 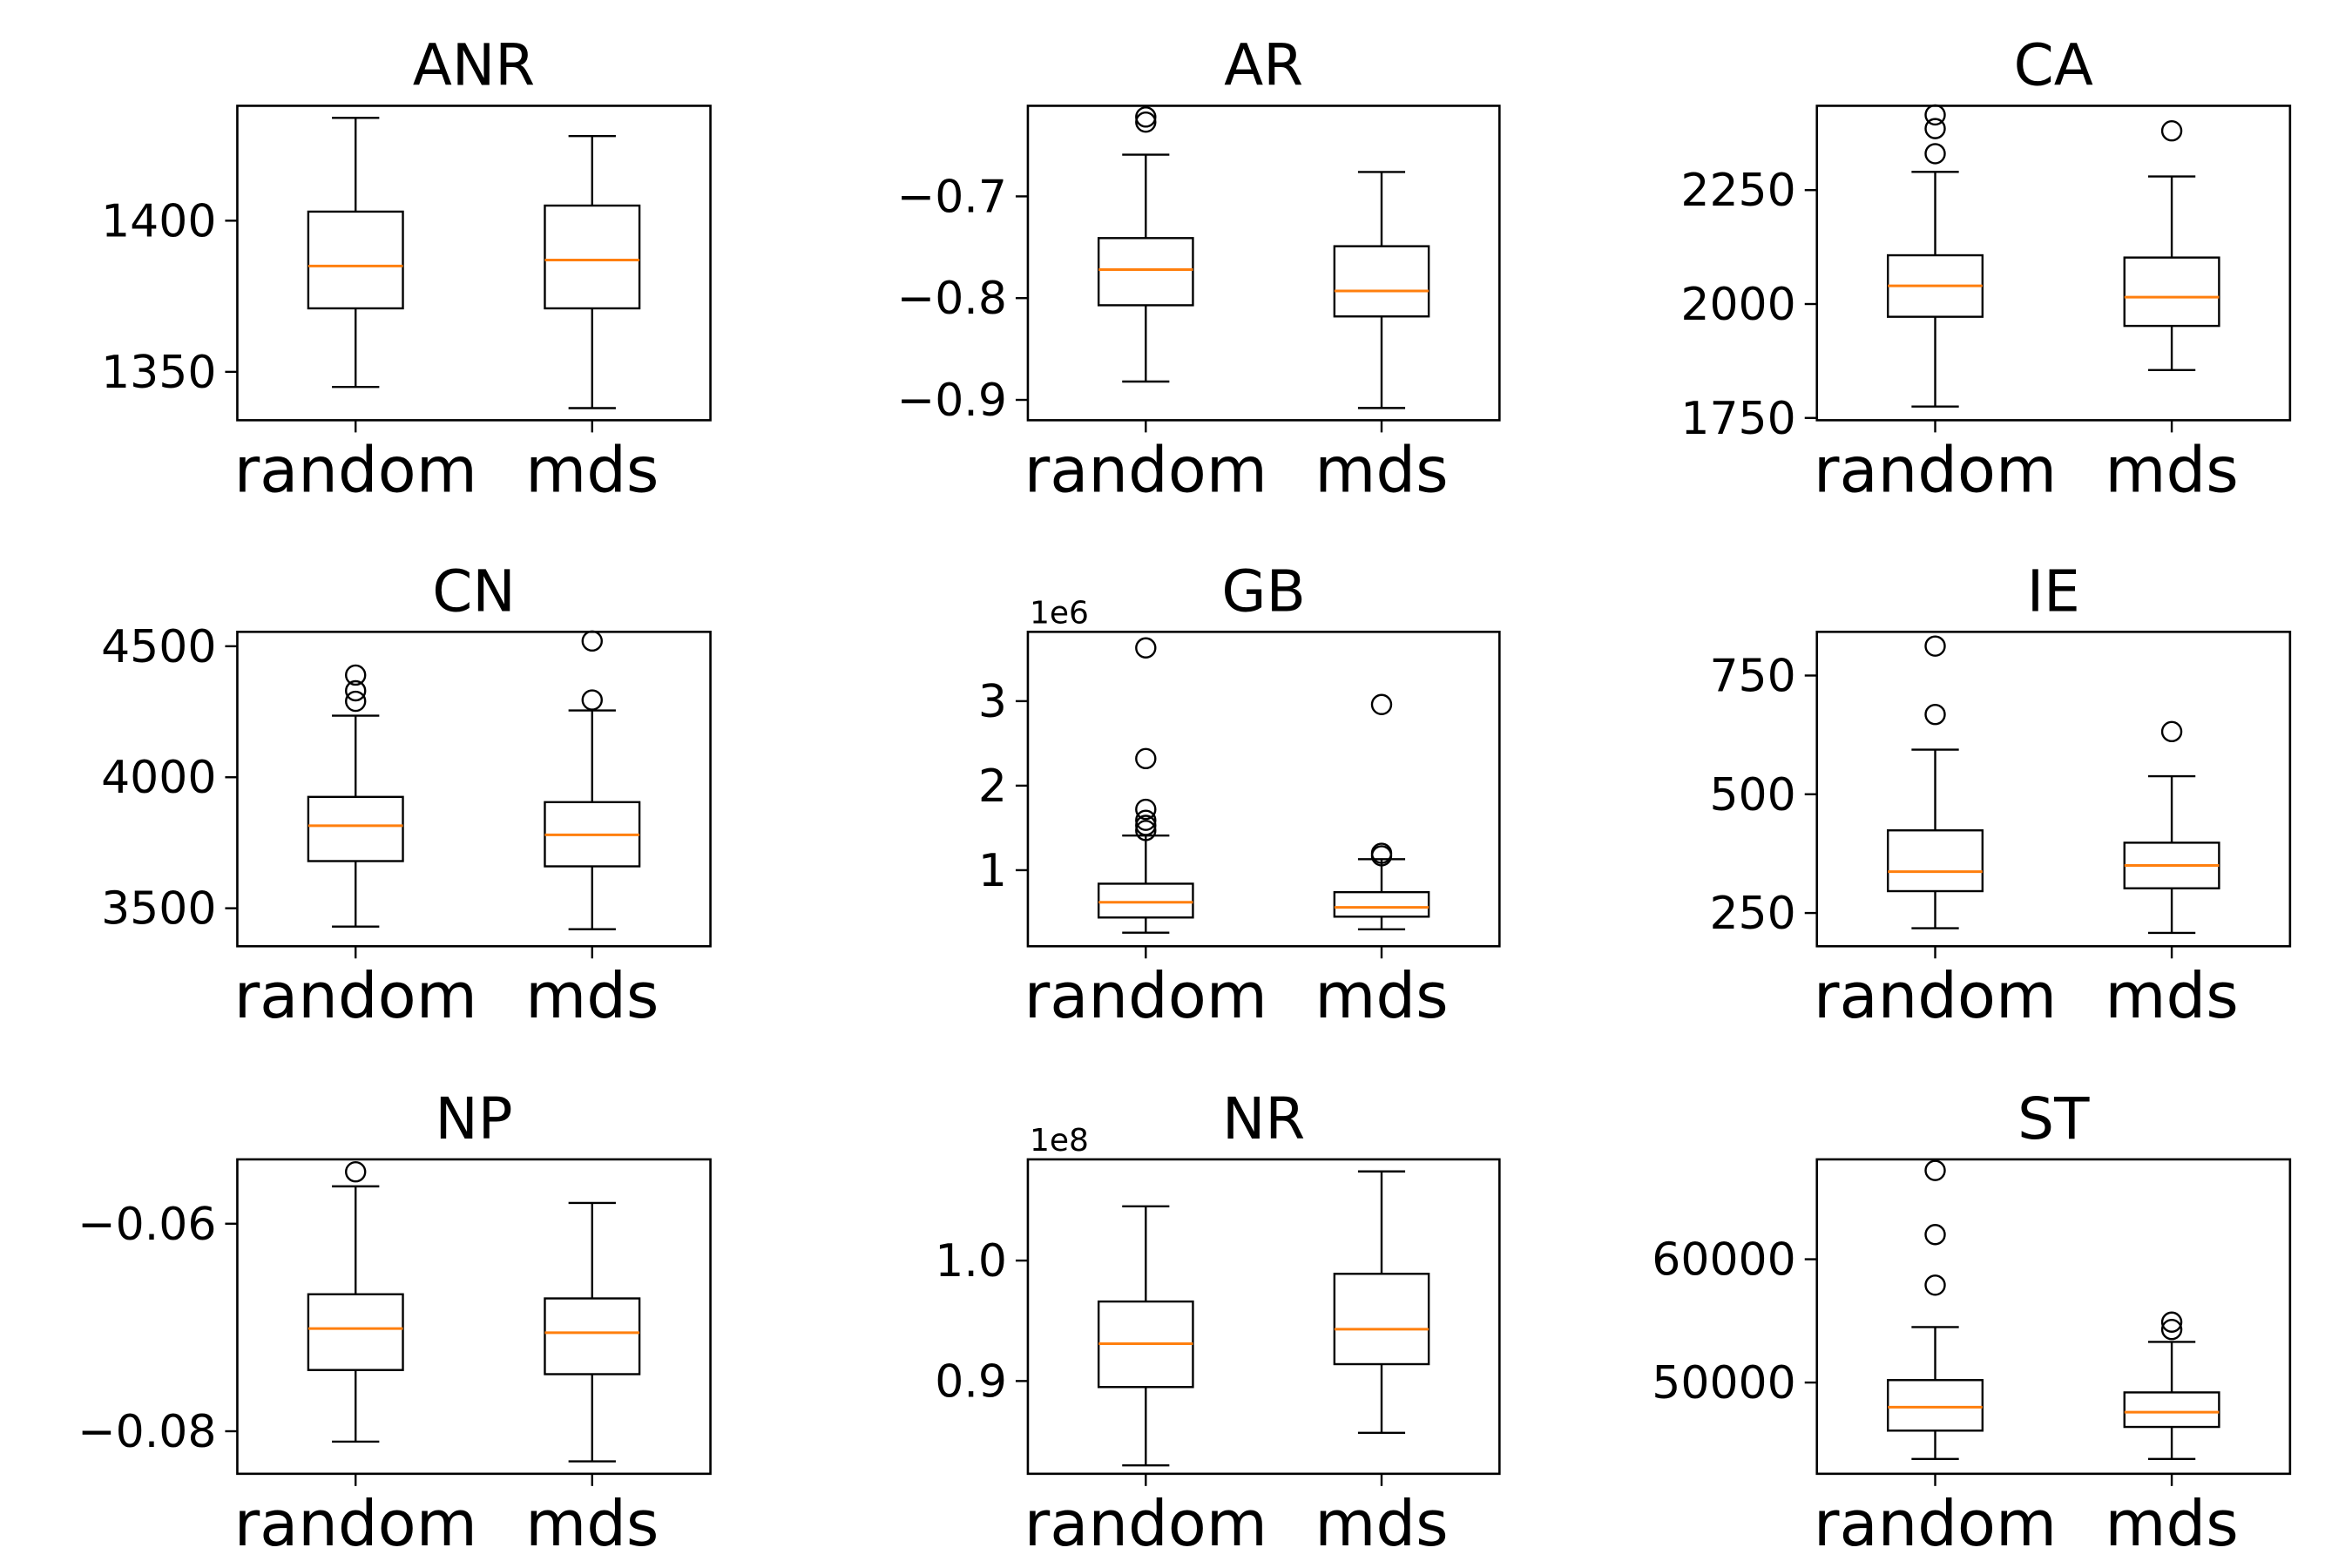 What do you see at coordinates (1263, 64) in the screenshot?
I see `subplot-title: AR` at bounding box center [1263, 64].